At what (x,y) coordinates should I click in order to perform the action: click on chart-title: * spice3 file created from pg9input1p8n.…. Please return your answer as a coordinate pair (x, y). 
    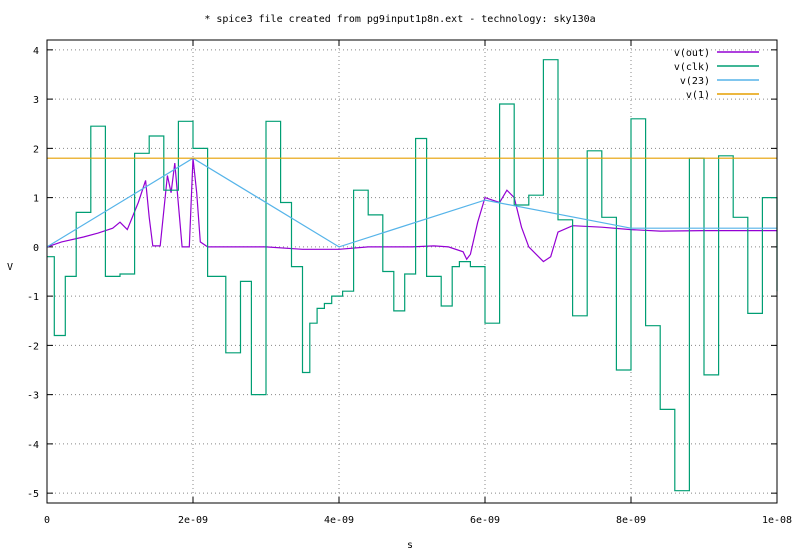
    Looking at the image, I should click on (399, 19).